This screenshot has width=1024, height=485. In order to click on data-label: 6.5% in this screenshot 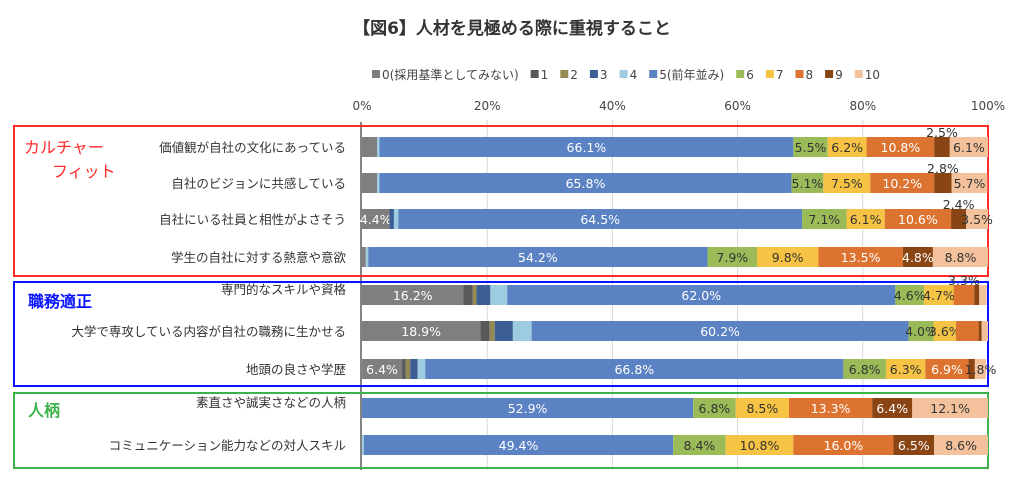, I will do `click(914, 445)`.